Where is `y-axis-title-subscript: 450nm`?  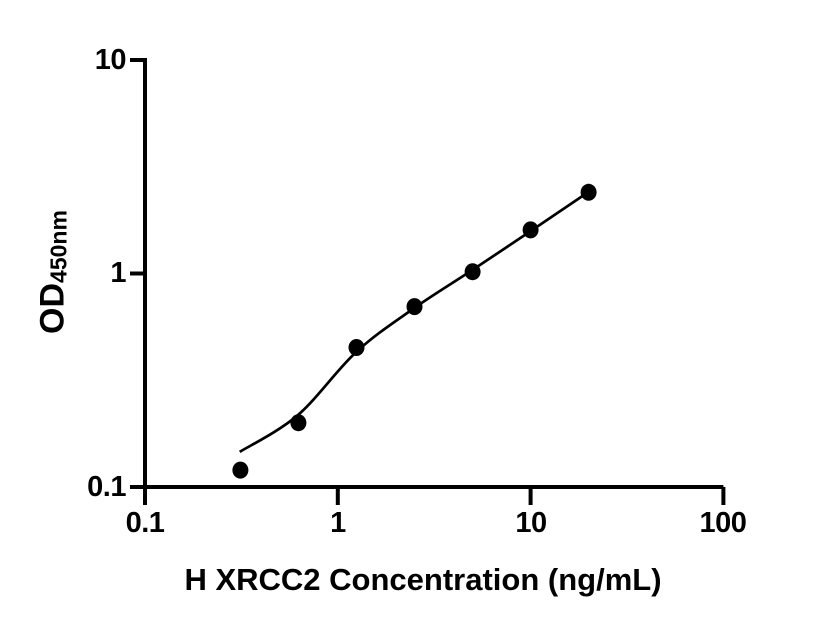 y-axis-title-subscript: 450nm is located at coordinates (58, 246).